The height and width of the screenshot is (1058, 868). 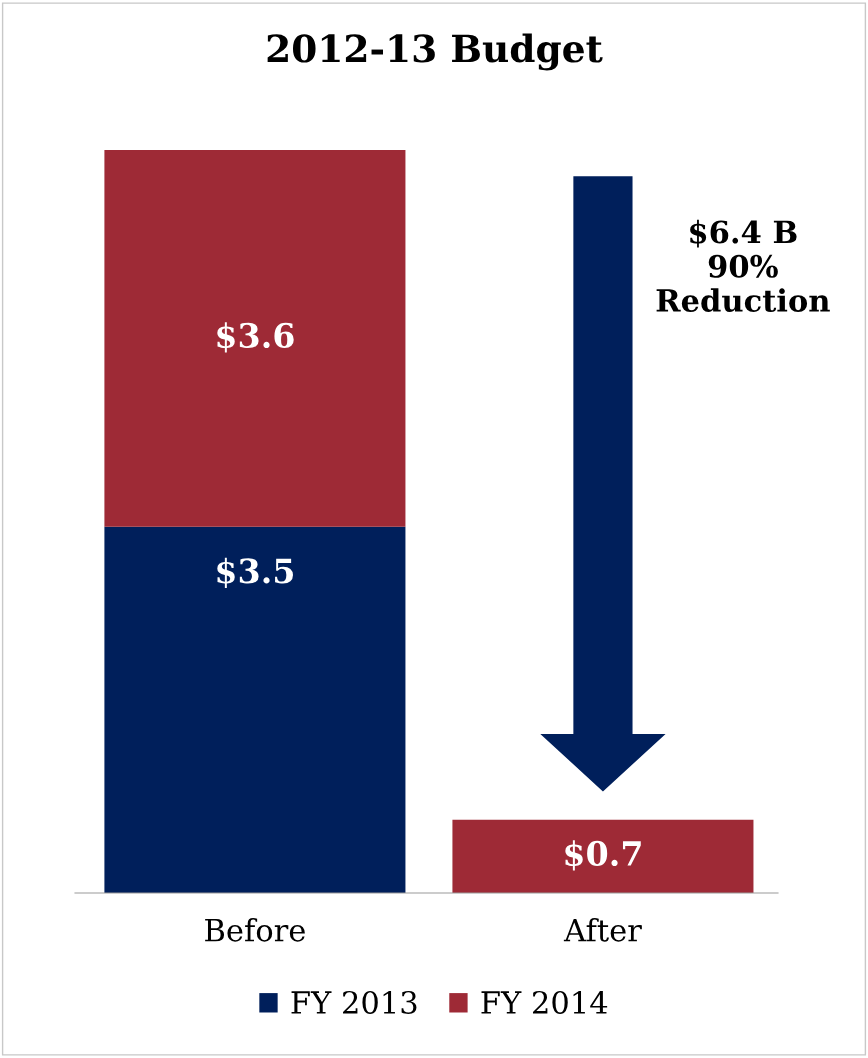 I want to click on data-label: $3.5, so click(x=255, y=572).